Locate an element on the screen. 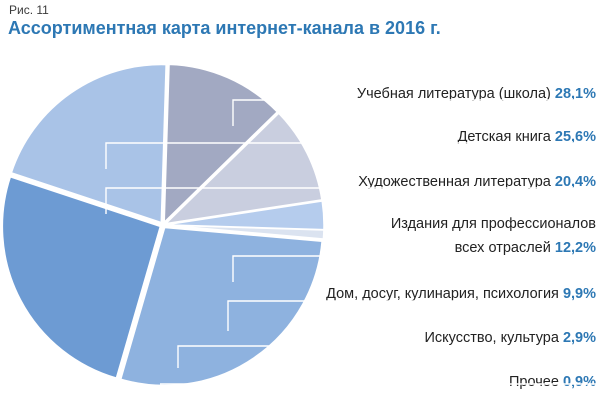 Image resolution: width=600 pixels, height=401 pixels. slice-label: всех отраслей 12,2% is located at coordinates (525, 248).